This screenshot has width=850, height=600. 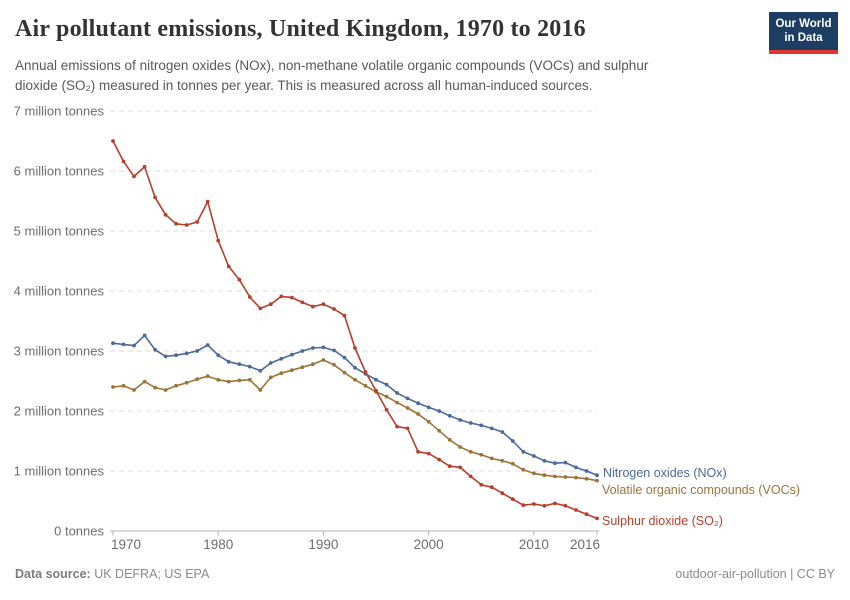 I want to click on x-tick-label: 1990, so click(x=323, y=544).